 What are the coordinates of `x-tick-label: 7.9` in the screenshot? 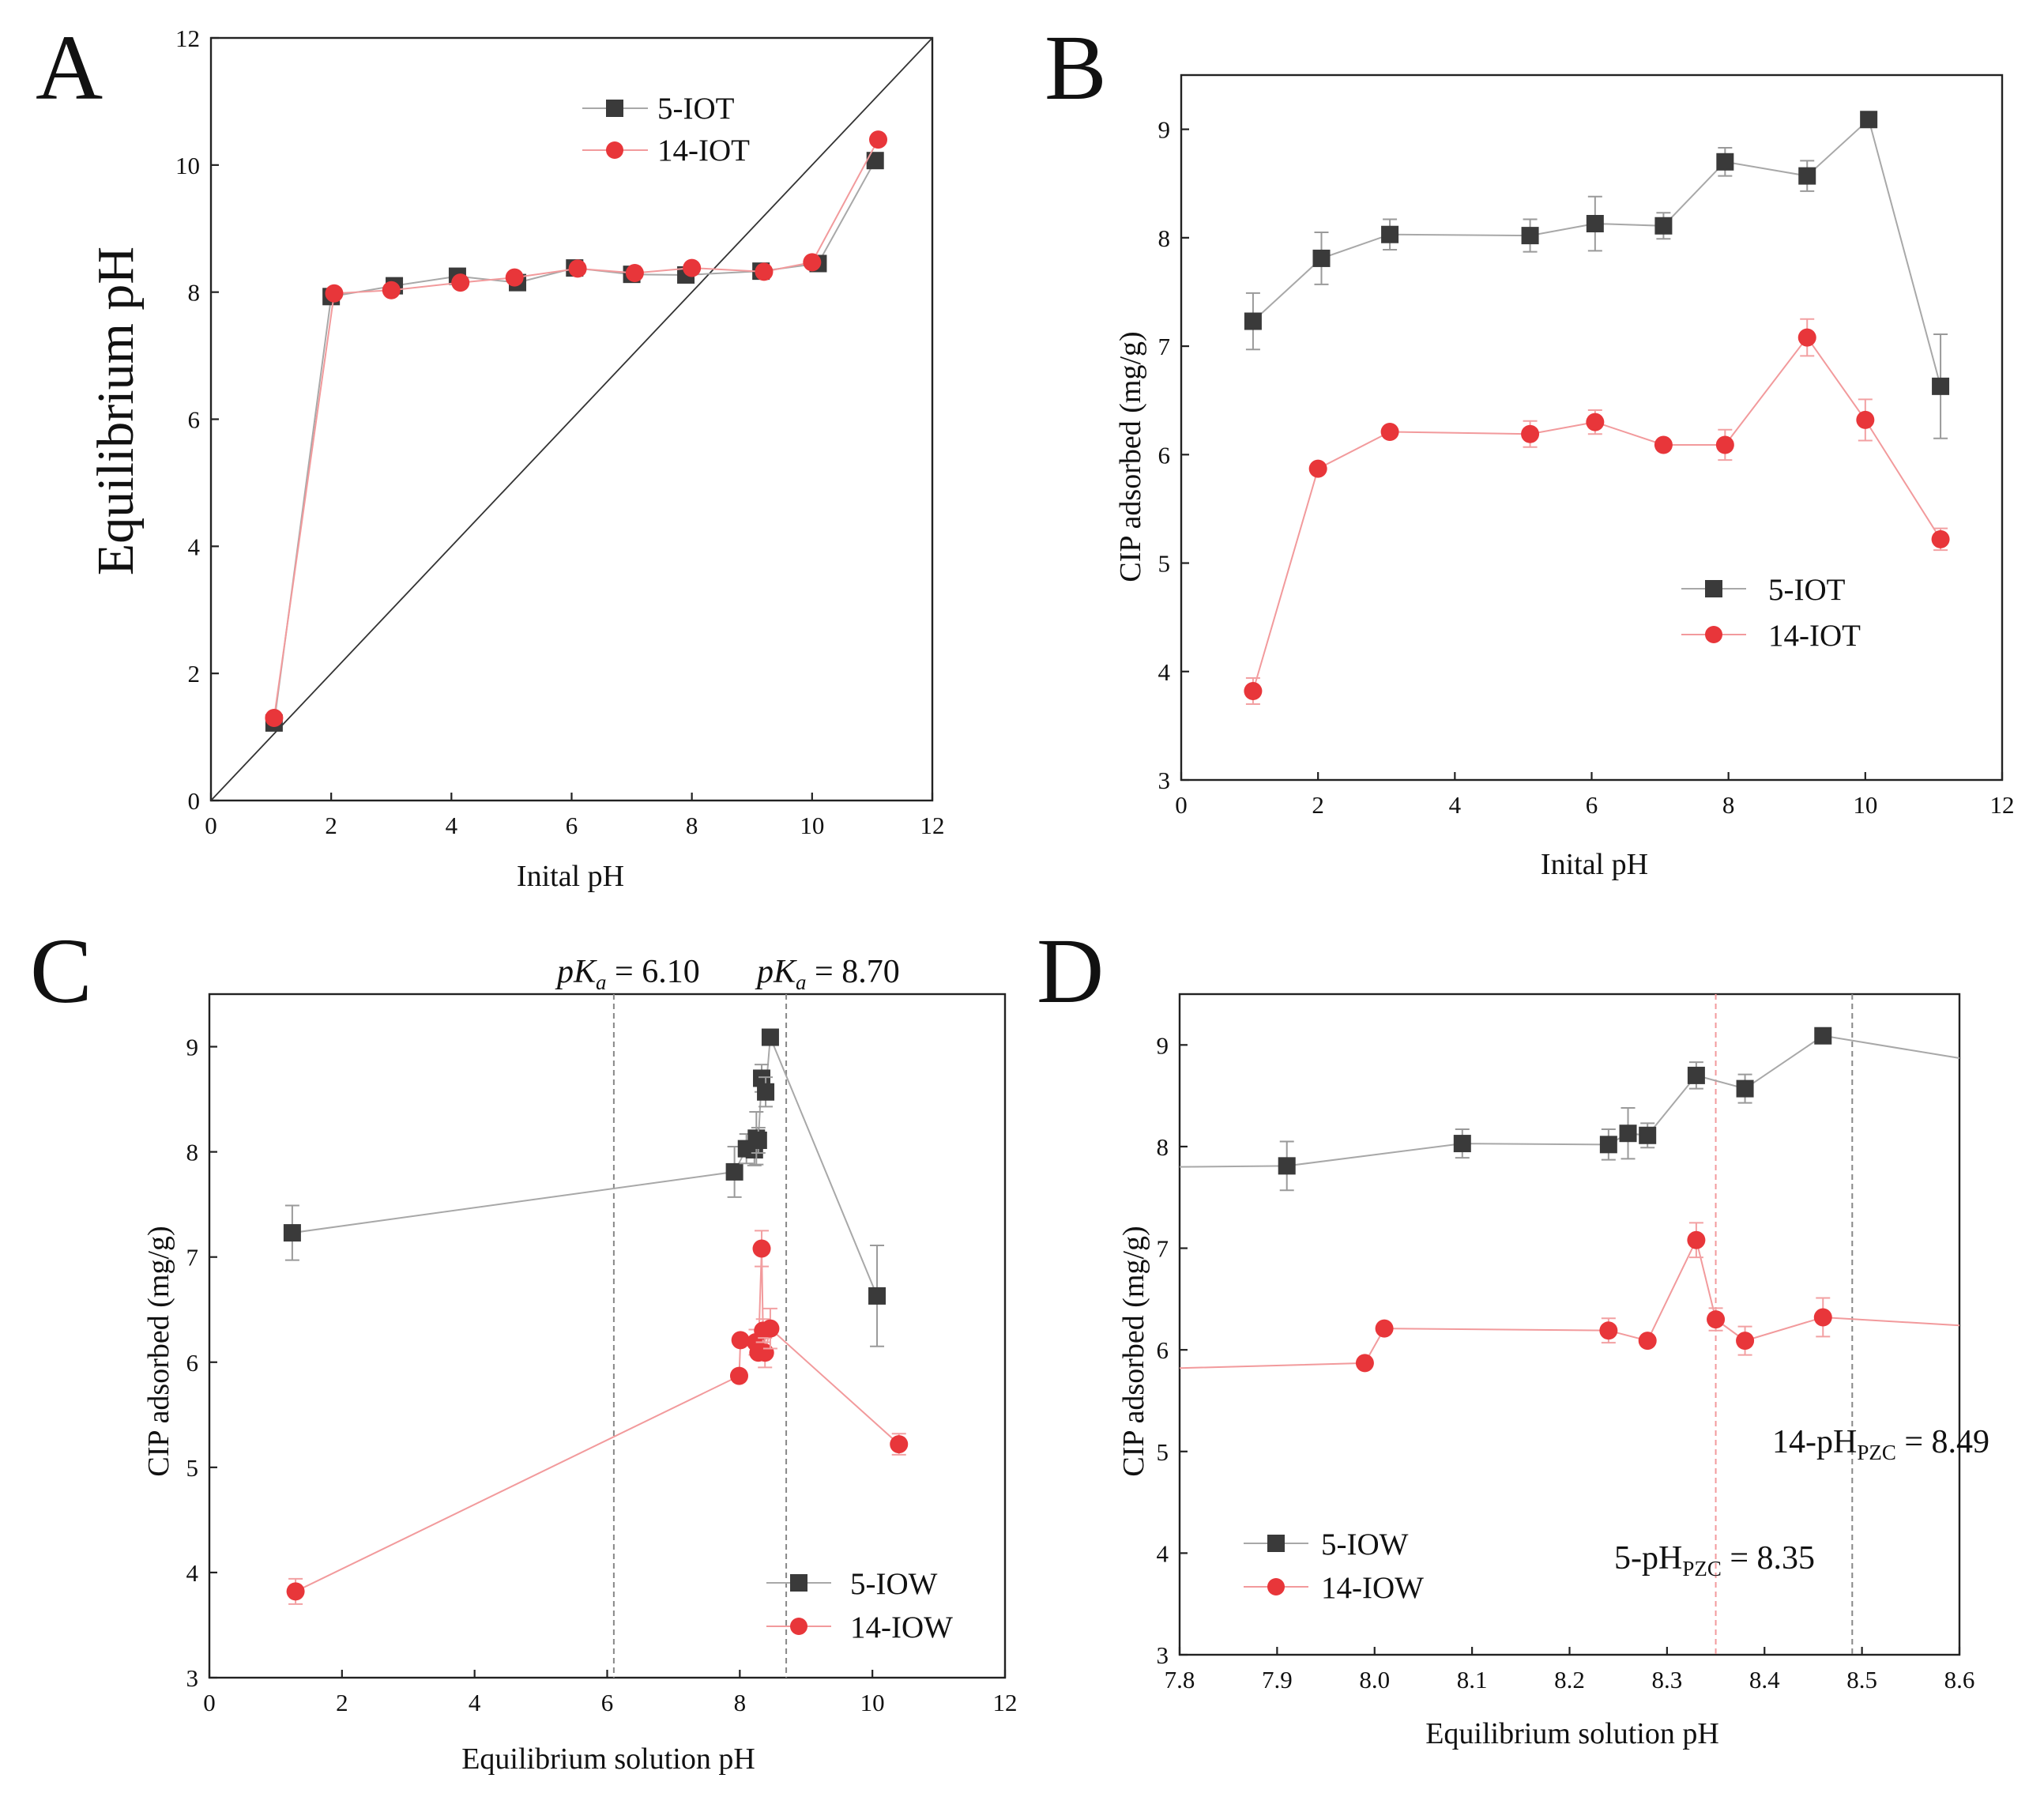 It's located at (1277, 1679).